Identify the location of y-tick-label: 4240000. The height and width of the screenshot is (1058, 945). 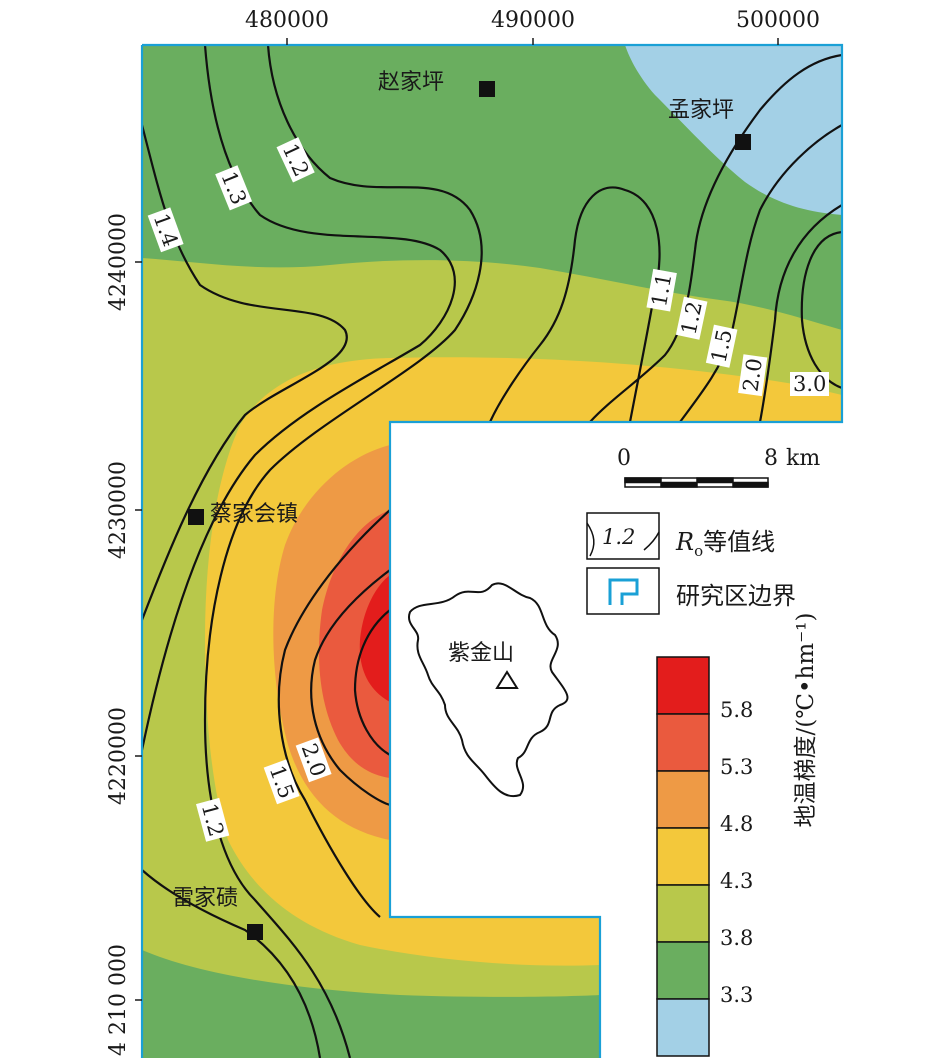
(118, 262).